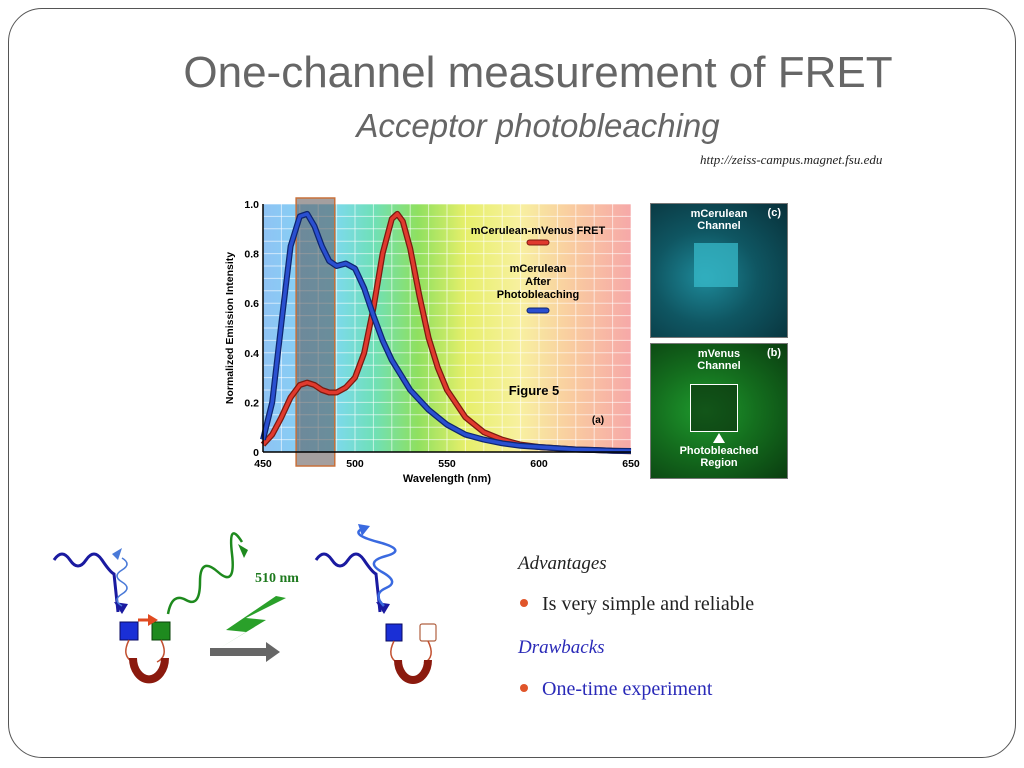  What do you see at coordinates (447, 464) in the screenshot?
I see `x-tick-label: 550` at bounding box center [447, 464].